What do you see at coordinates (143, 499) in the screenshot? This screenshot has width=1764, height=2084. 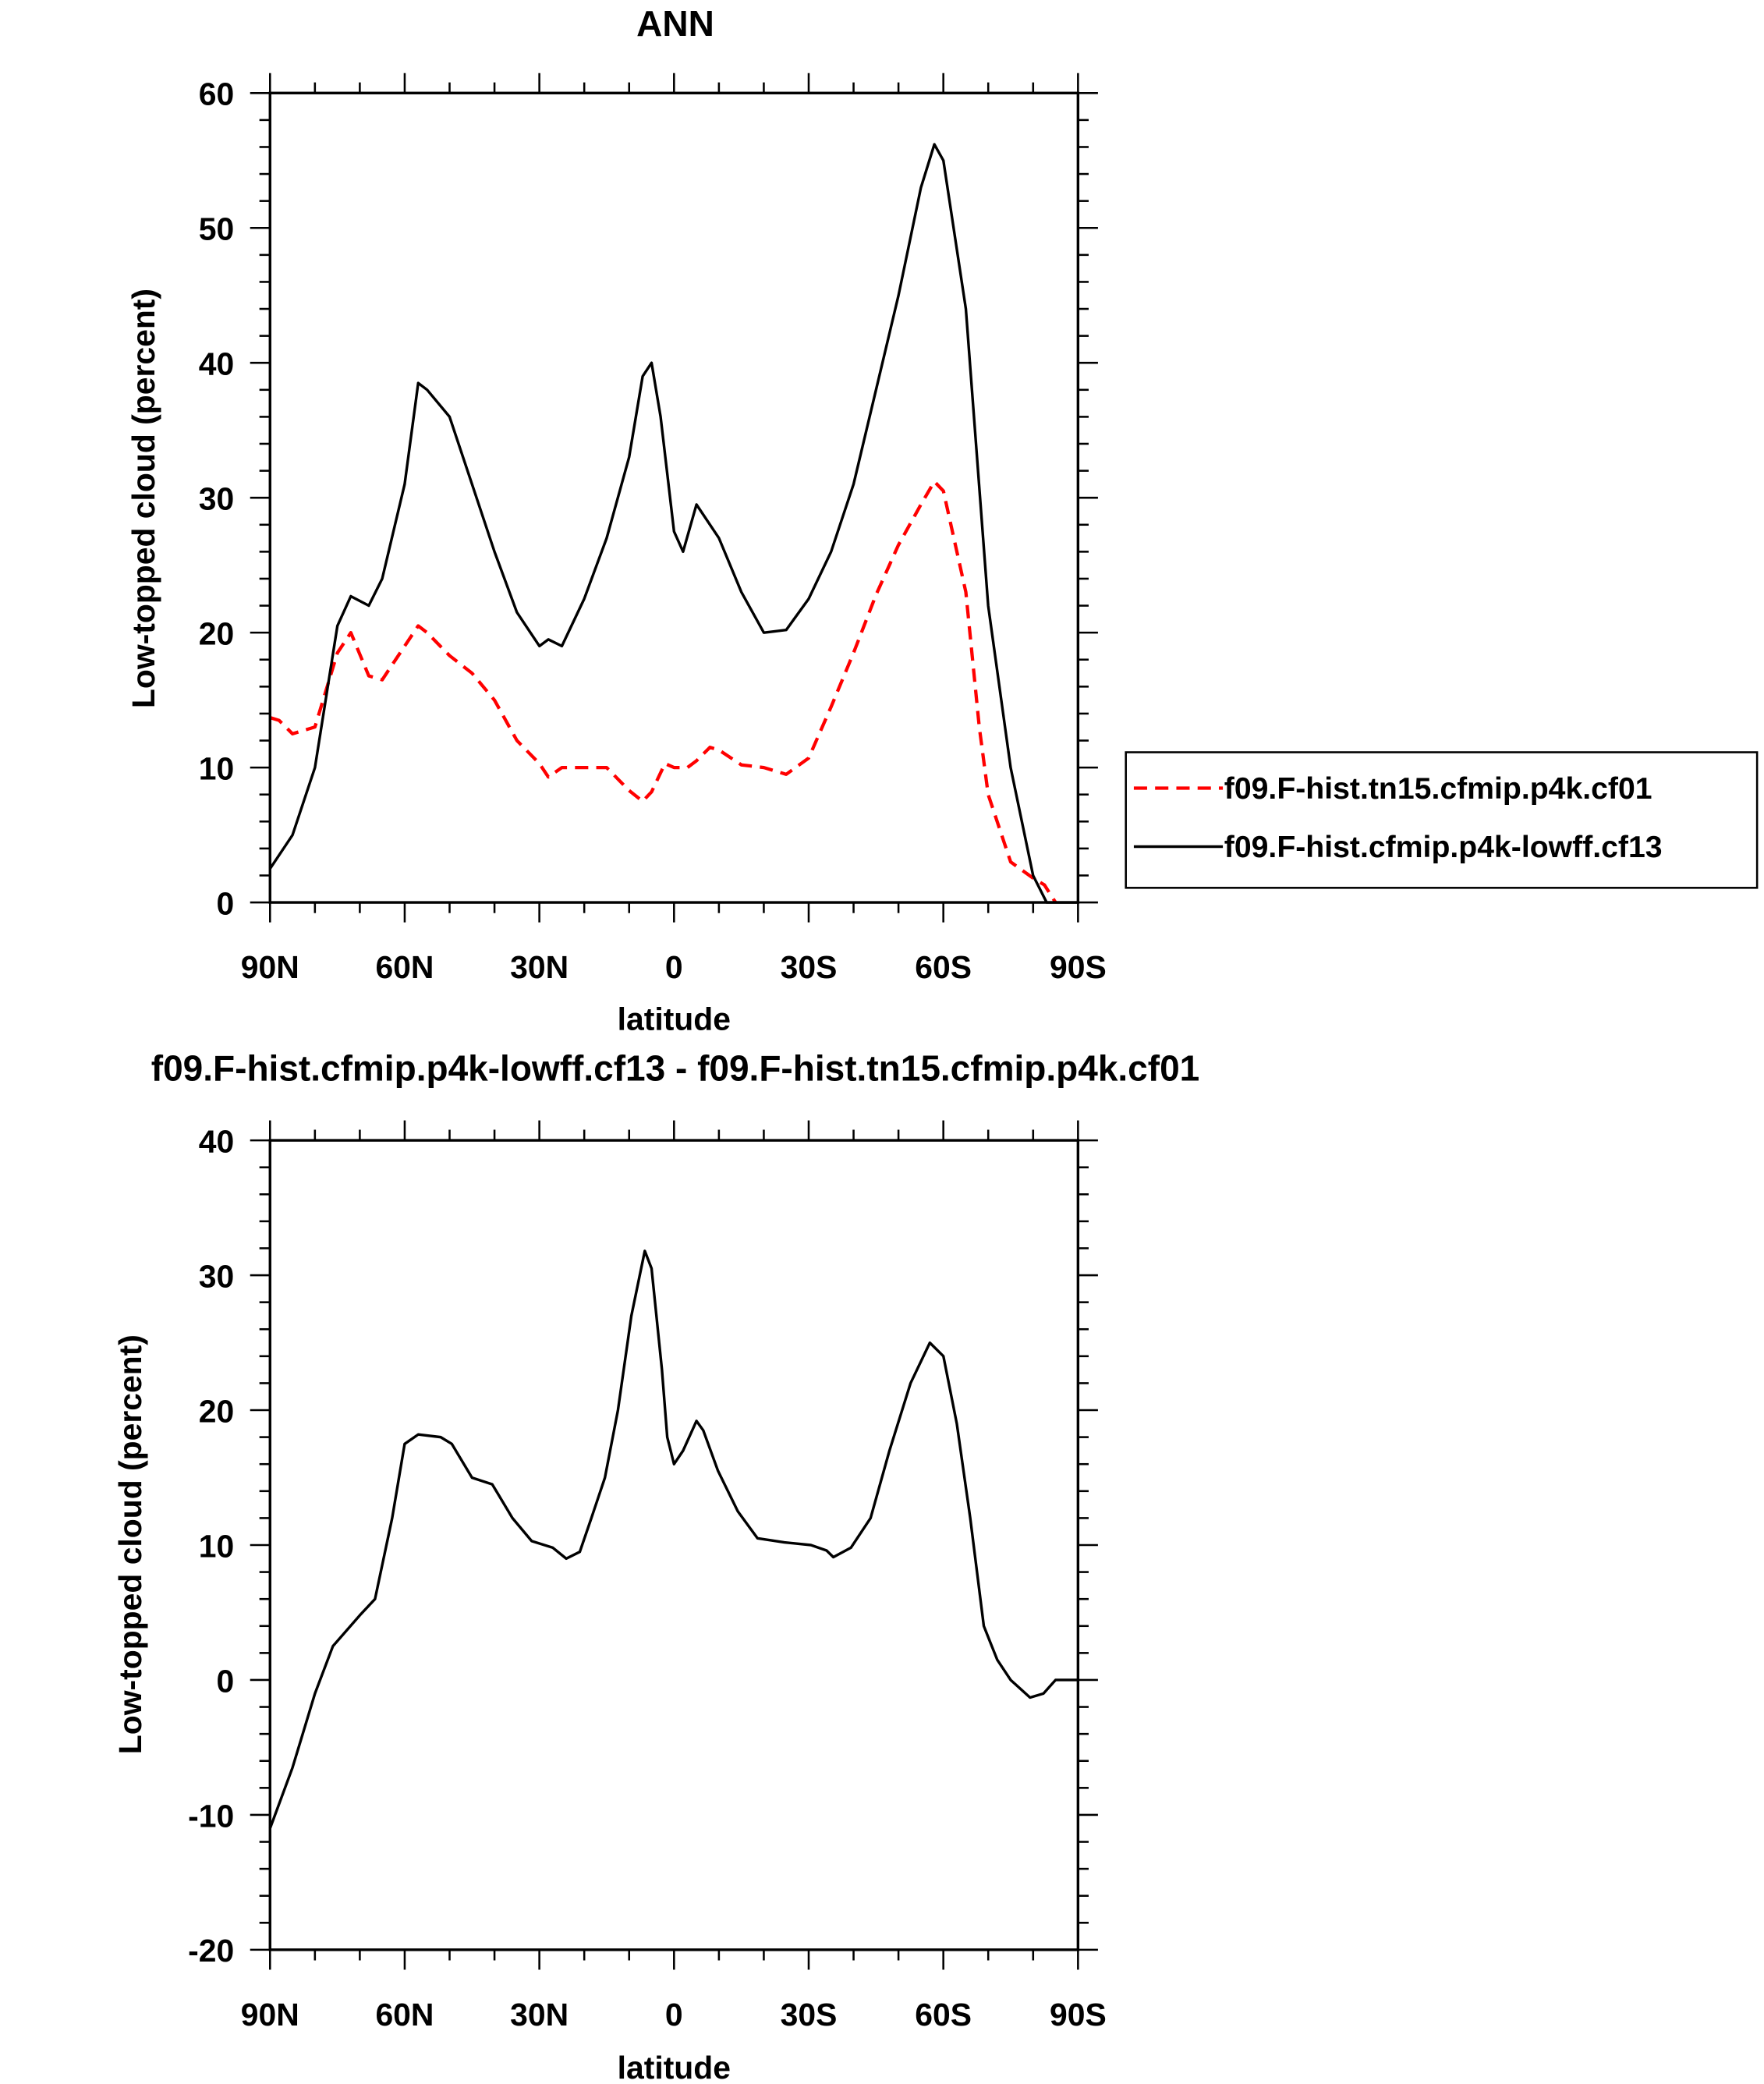 I see `top-ylabel: Low-topped cloud (percent)` at bounding box center [143, 499].